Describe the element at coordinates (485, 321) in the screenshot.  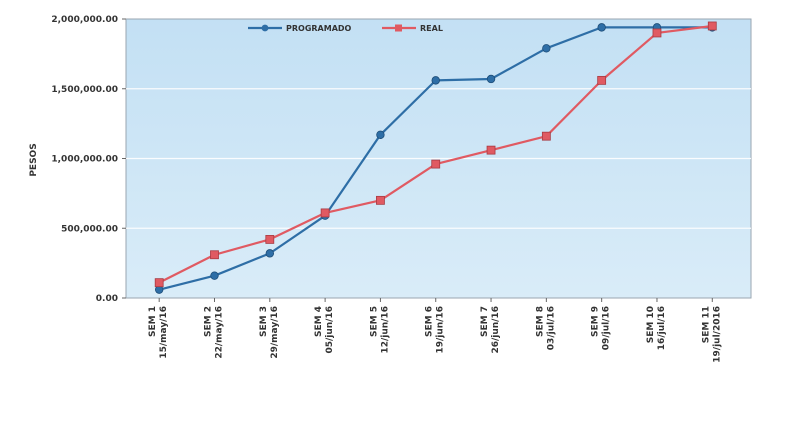
I see `x-tick-label-week: SEM 7` at that location.